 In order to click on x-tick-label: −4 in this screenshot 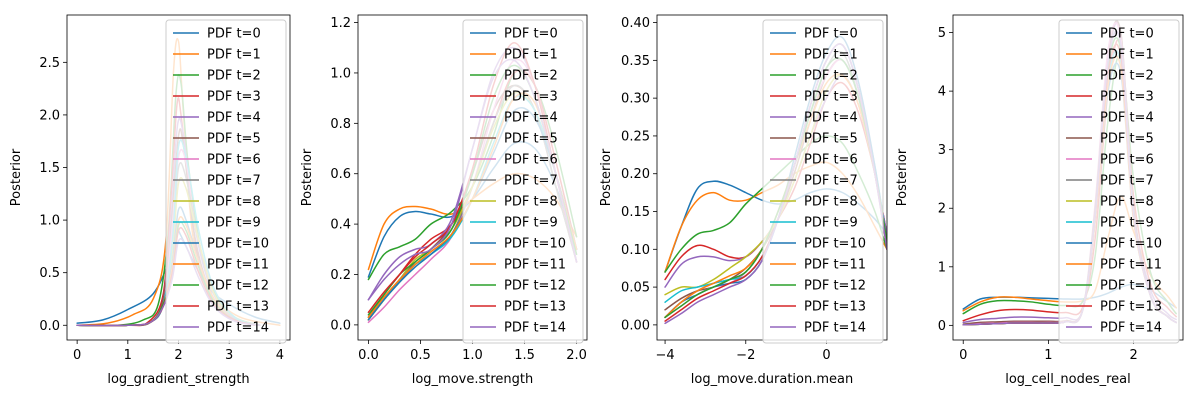, I will do `click(664, 355)`.